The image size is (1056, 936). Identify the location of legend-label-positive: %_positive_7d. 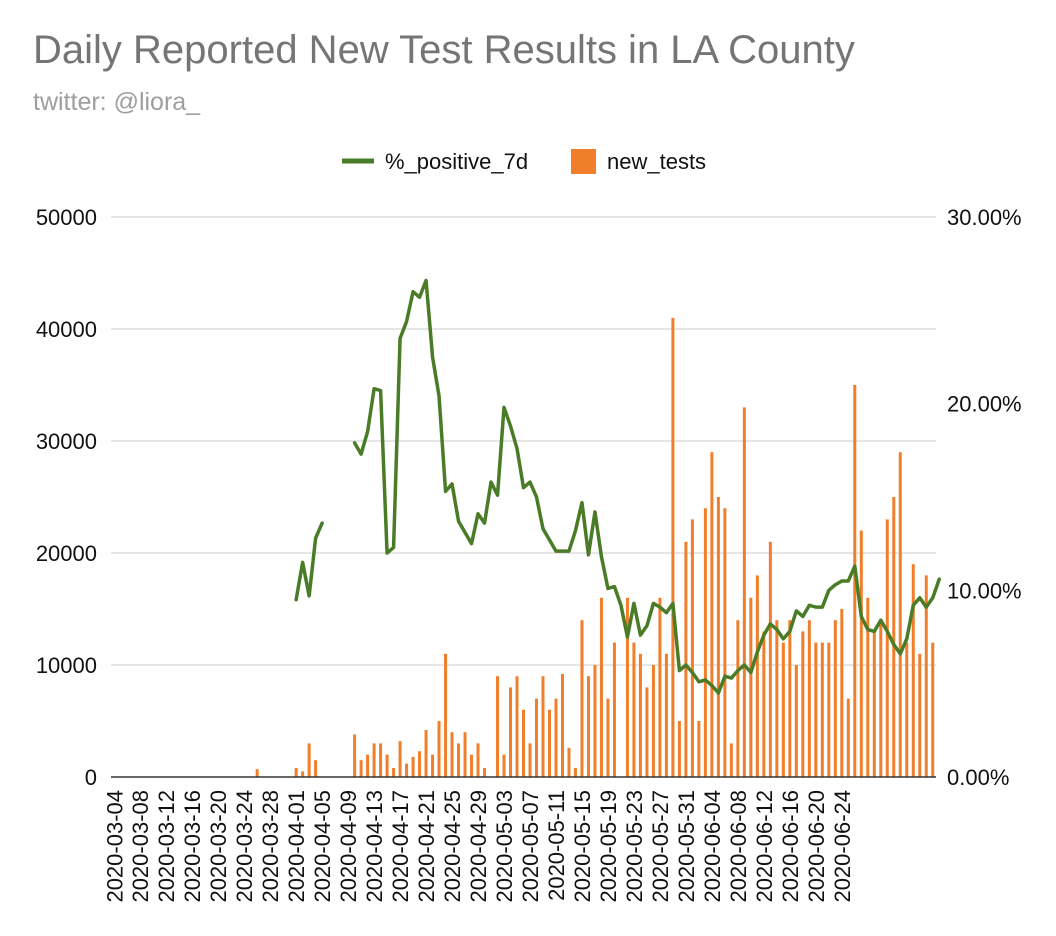
(456, 161).